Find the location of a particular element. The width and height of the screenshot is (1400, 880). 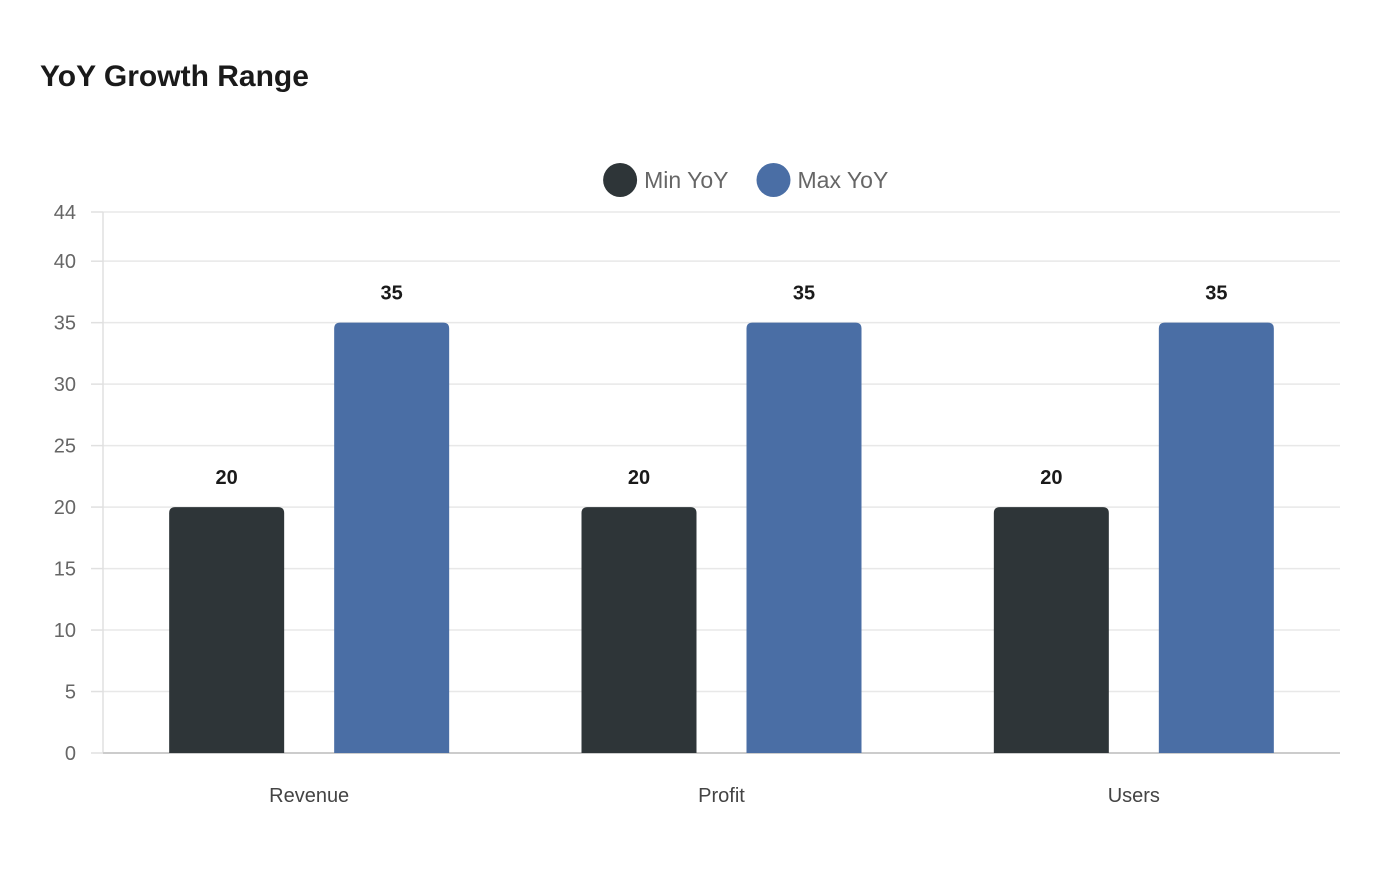

y-tick-label-25: 25 is located at coordinates (65, 447).